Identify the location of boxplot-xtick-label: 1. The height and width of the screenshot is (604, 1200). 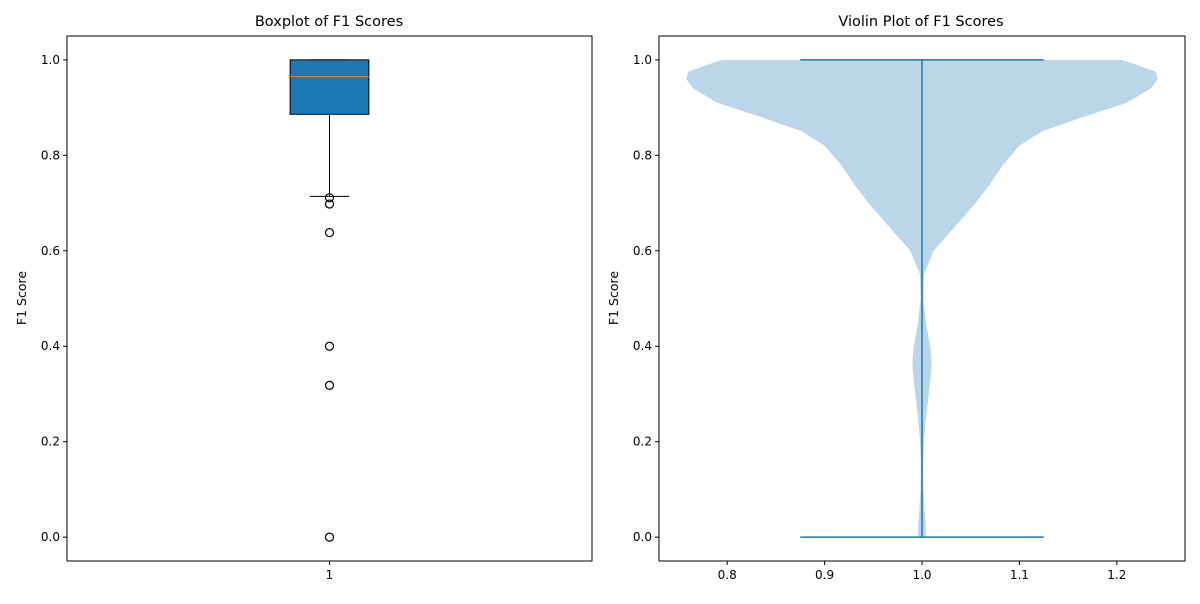
(330, 575).